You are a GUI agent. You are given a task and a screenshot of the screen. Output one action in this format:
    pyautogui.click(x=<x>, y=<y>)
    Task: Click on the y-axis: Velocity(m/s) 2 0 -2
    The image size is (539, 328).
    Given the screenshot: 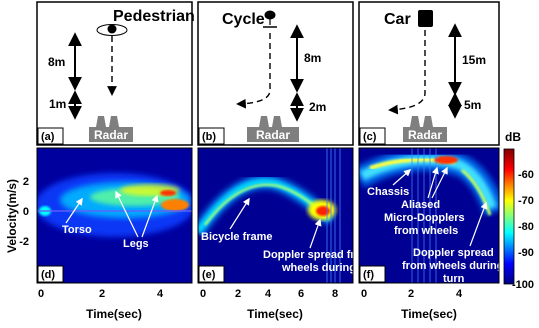 What is the action you would take?
    pyautogui.click(x=17, y=214)
    